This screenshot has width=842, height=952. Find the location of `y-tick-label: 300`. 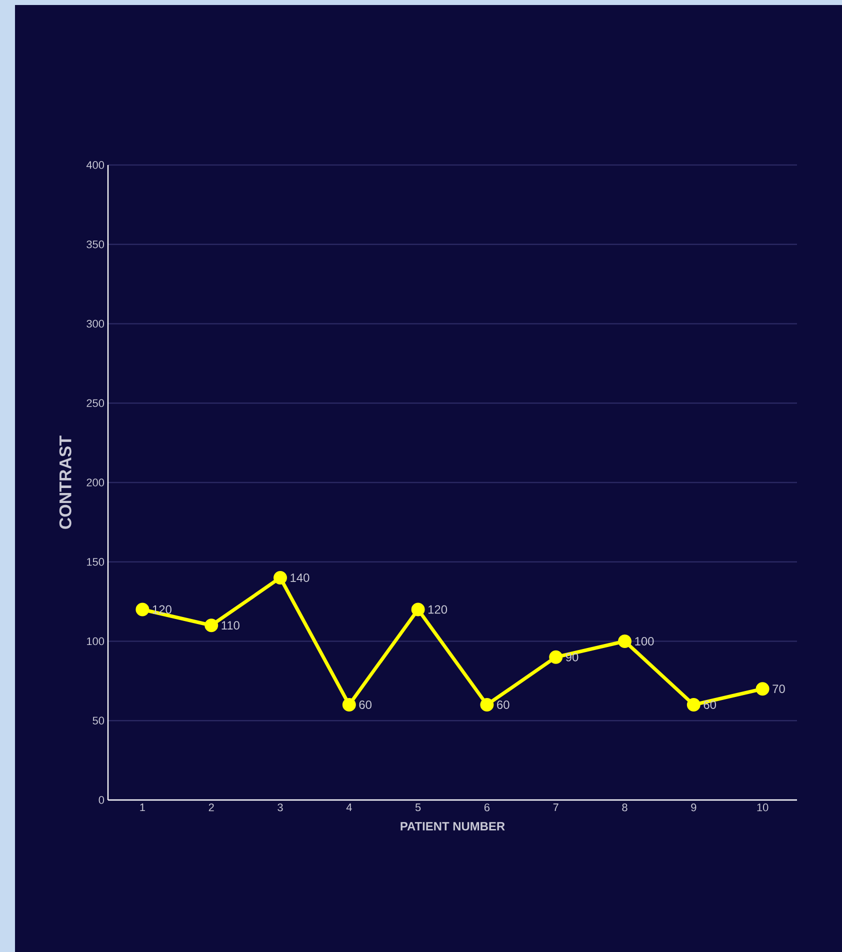

y-tick-label: 300 is located at coordinates (95, 324).